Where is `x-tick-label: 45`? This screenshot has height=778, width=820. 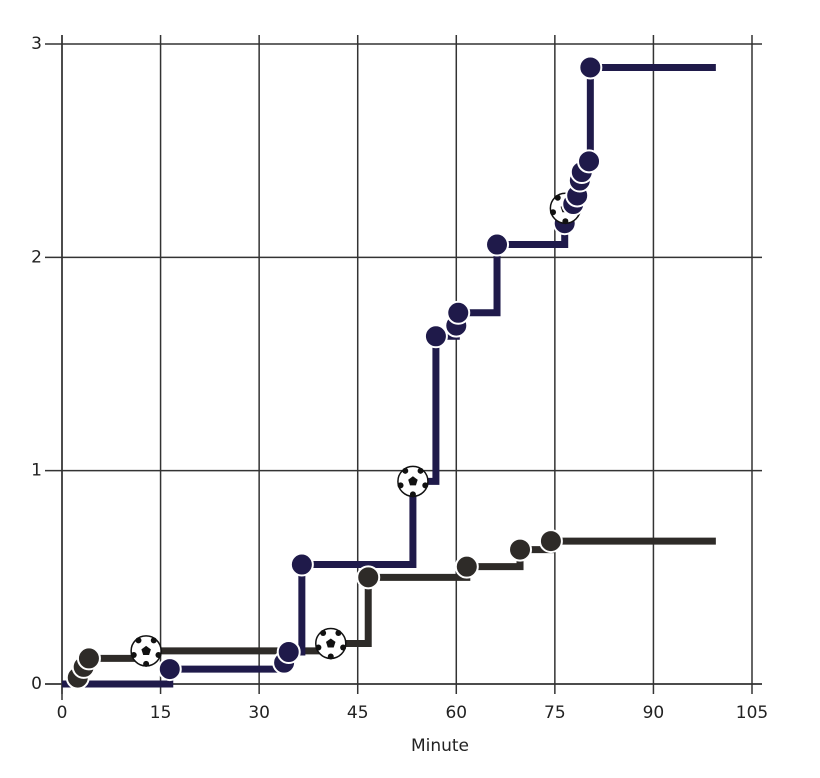 x-tick-label: 45 is located at coordinates (358, 713).